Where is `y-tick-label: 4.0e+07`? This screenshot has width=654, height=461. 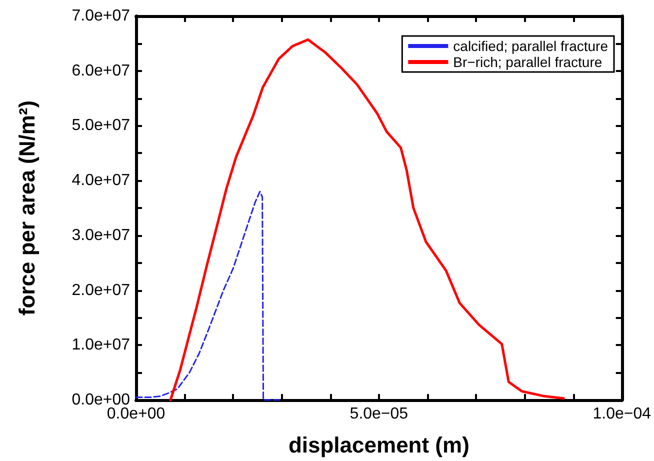
y-tick-label: 4.0e+07 is located at coordinates (101, 181).